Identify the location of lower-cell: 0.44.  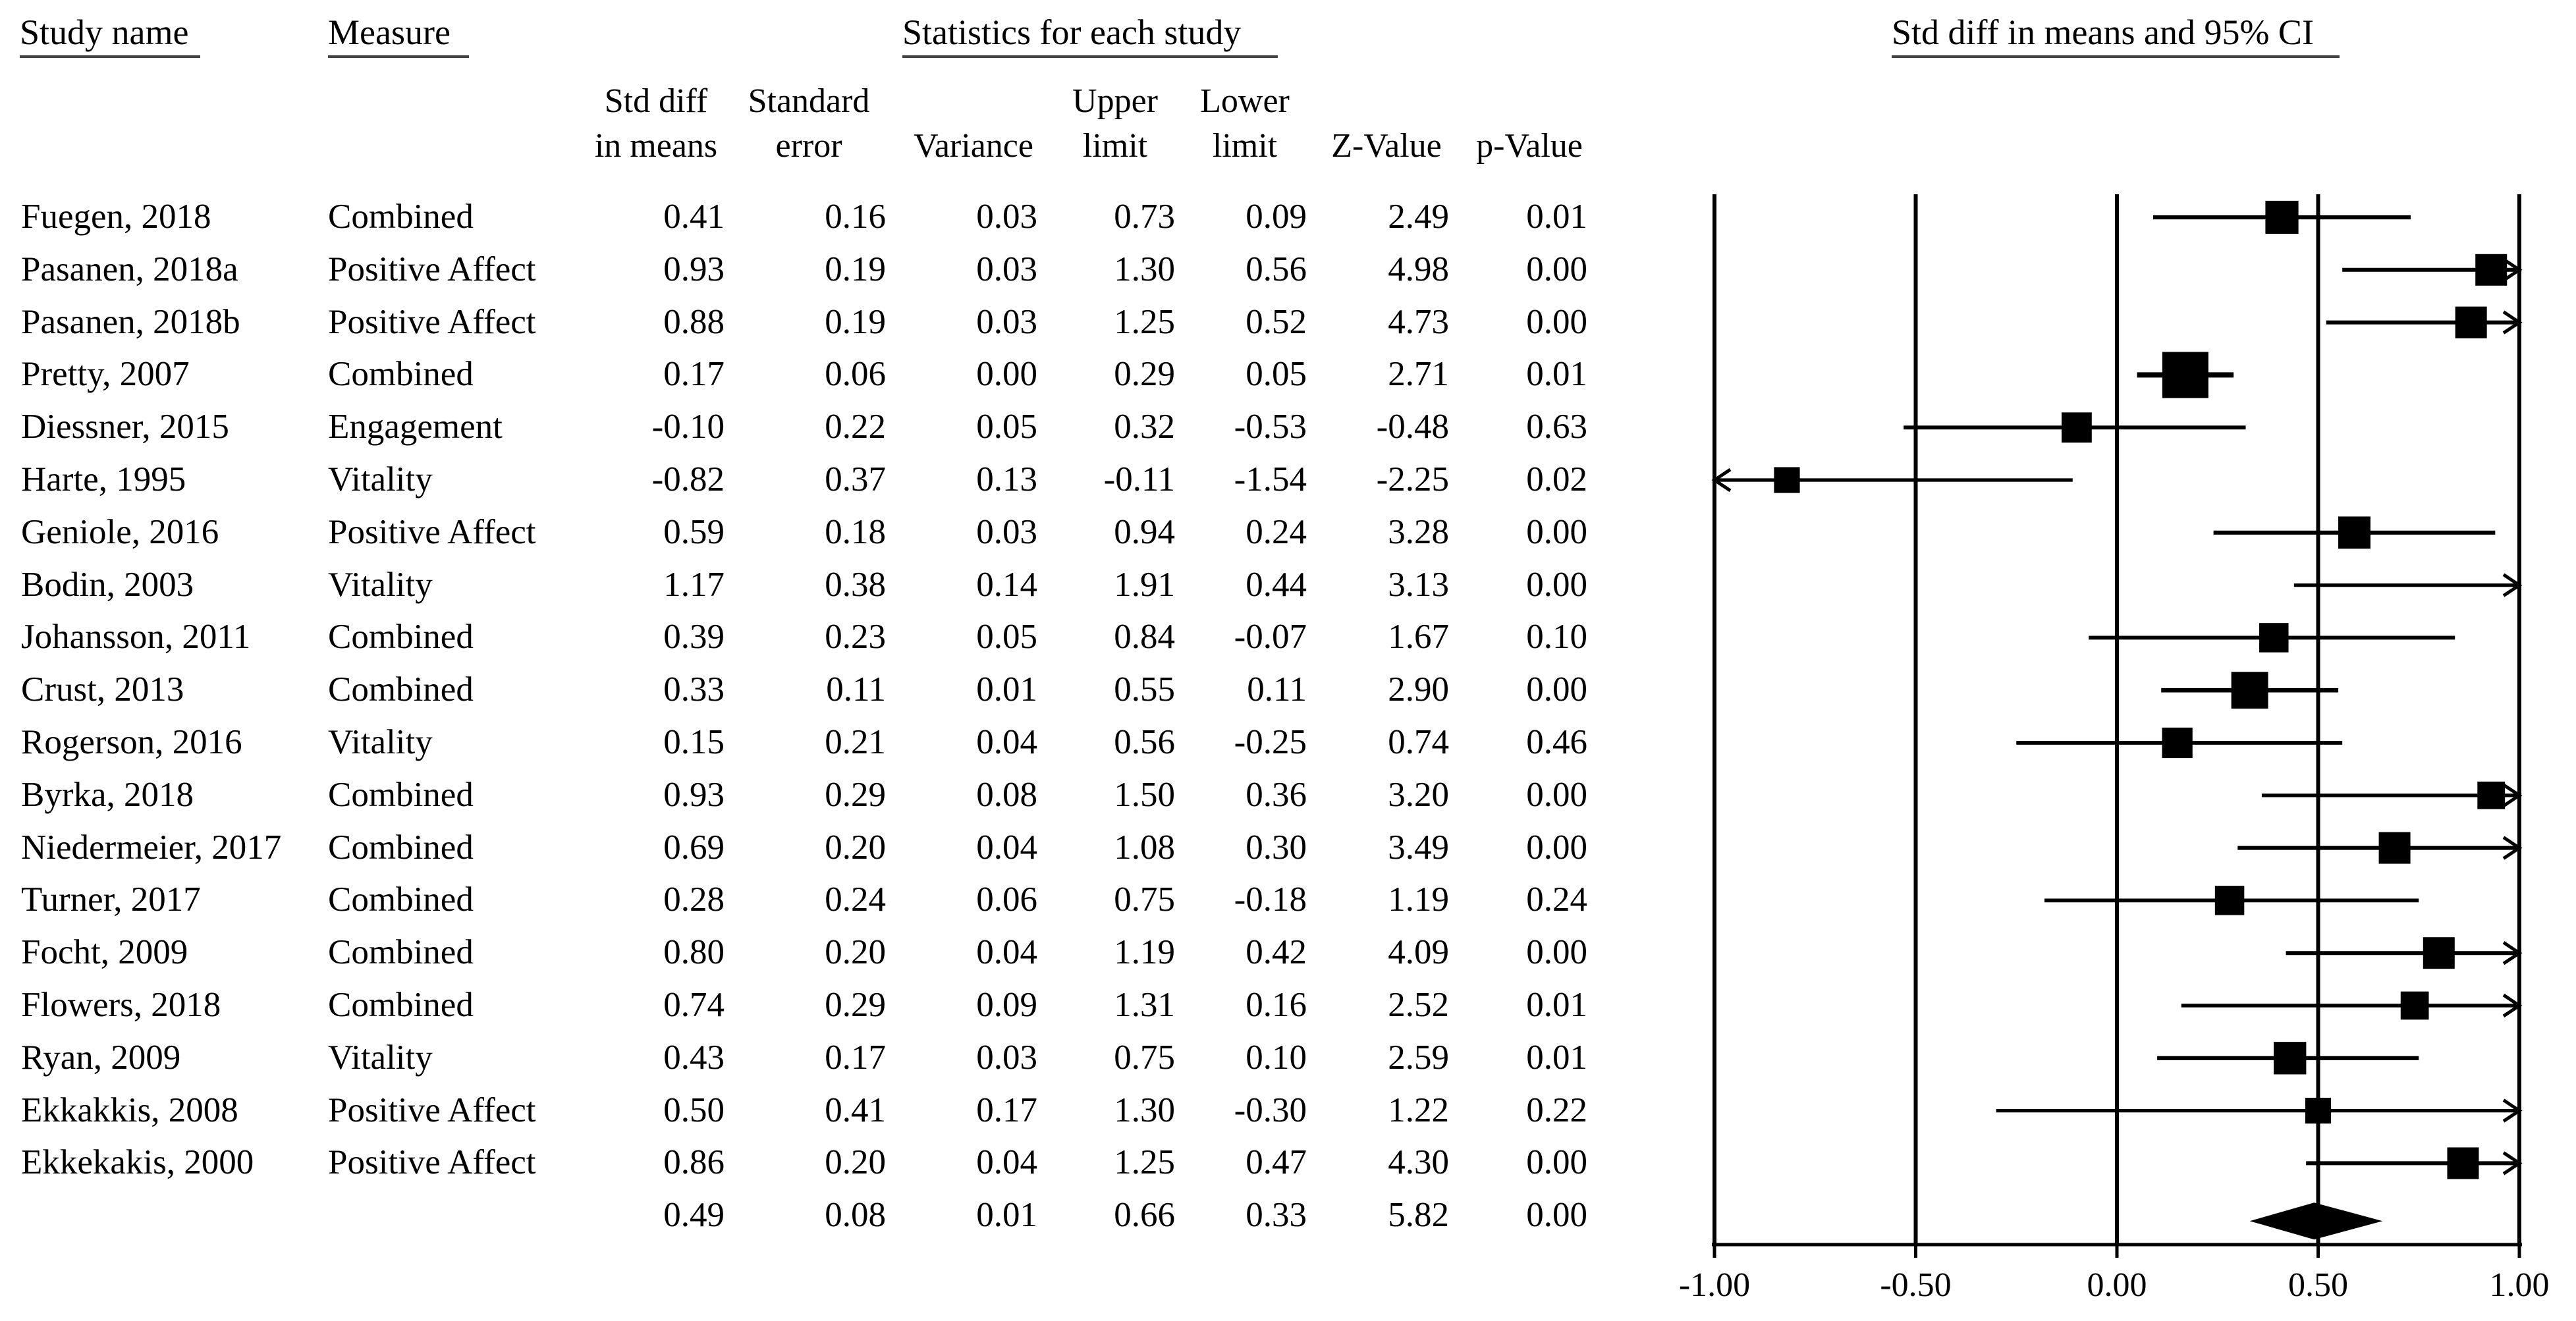
(1276, 584).